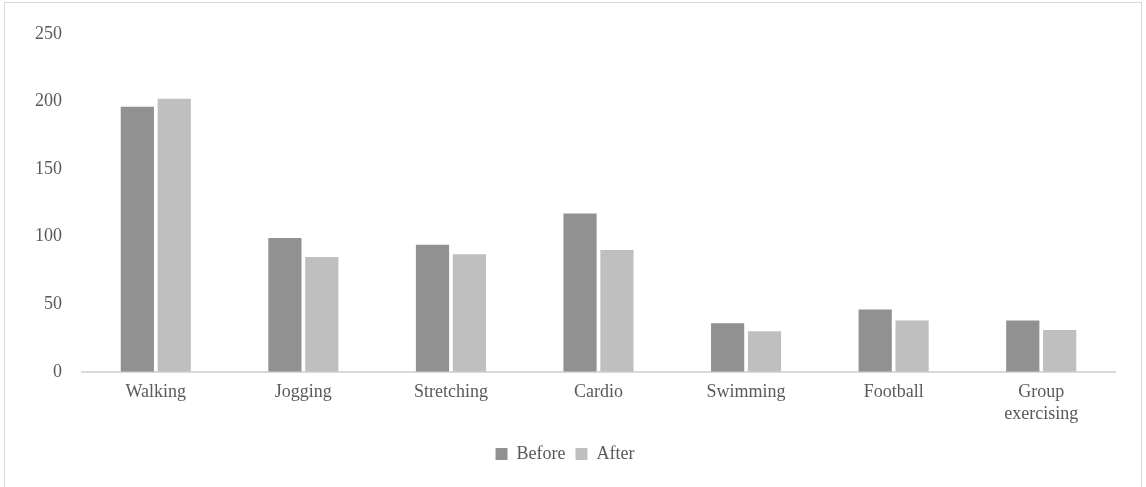 This screenshot has width=1146, height=487. I want to click on legend-label: After, so click(615, 452).